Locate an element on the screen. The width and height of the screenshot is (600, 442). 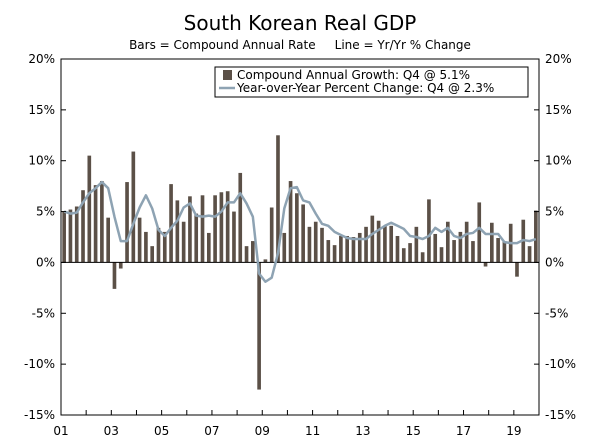
y-tick-label-left: 20% is located at coordinates (41, 59).